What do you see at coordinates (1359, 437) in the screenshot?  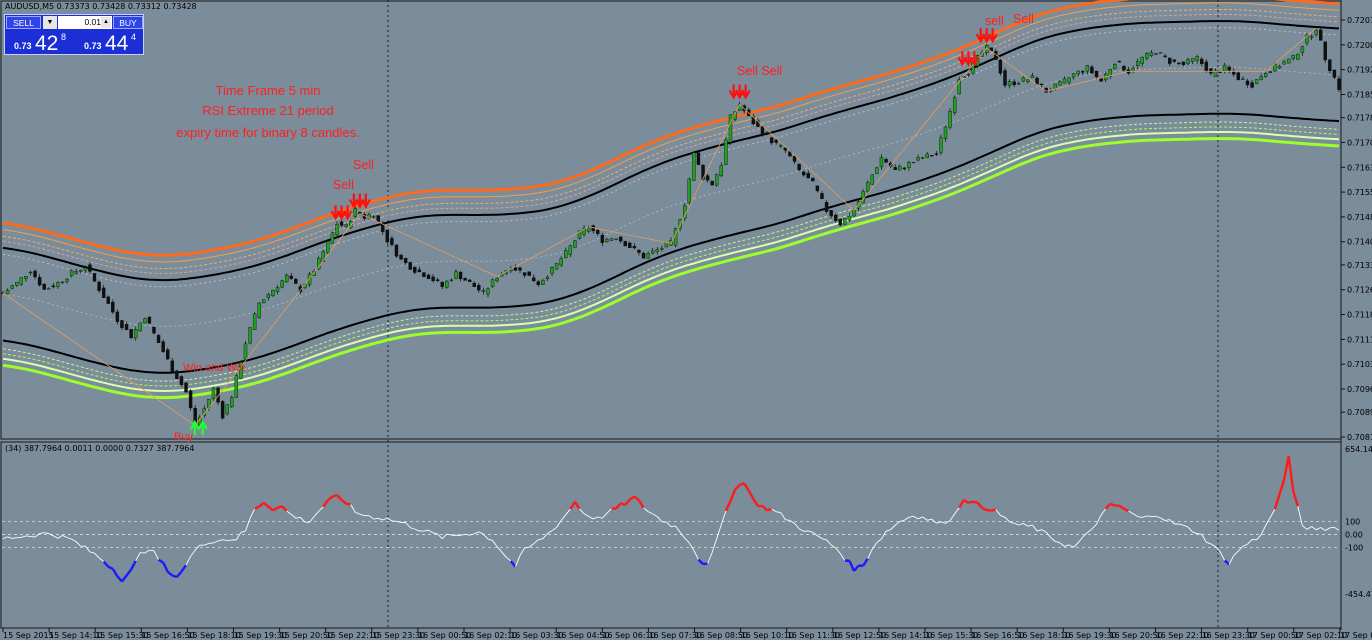 I see `price-tick-label: 0.70815` at bounding box center [1359, 437].